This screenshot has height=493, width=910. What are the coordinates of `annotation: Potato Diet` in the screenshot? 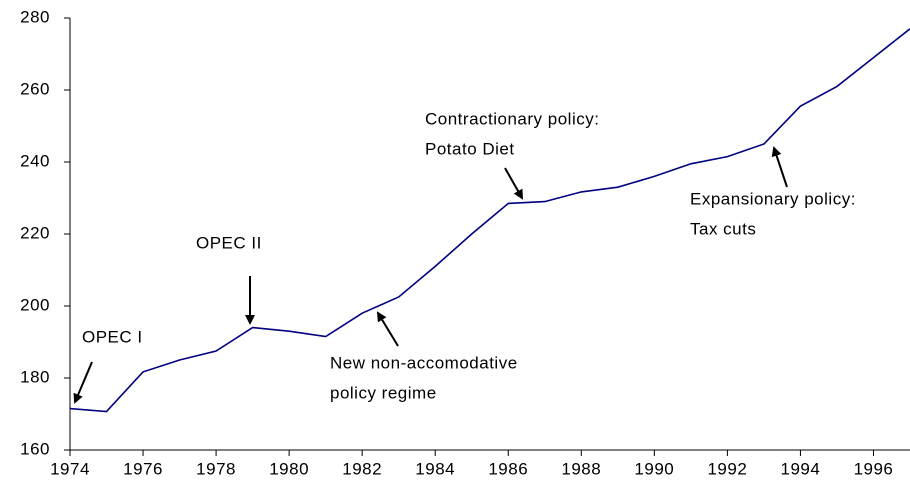 It's located at (470, 148).